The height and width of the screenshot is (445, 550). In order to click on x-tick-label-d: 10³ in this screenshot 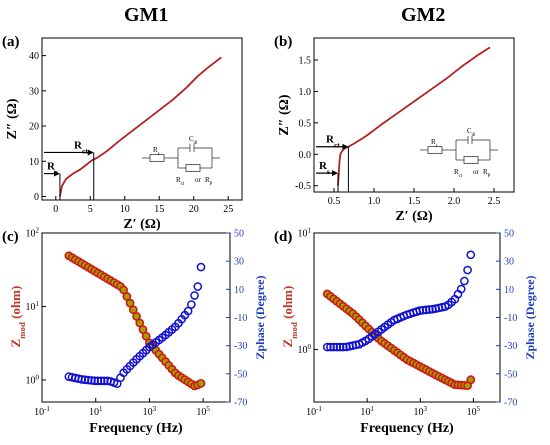, I will do `click(421, 411)`.